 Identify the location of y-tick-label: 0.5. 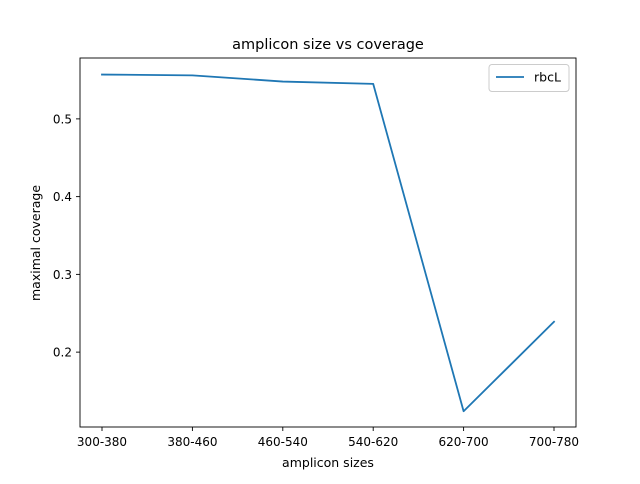
(62, 119).